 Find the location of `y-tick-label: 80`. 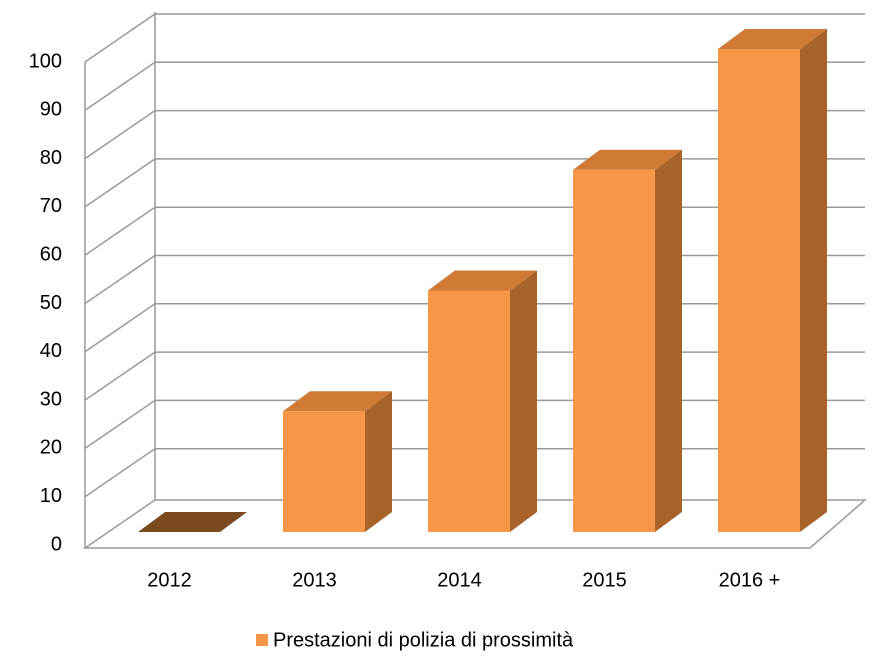

y-tick-label: 80 is located at coordinates (51, 158).